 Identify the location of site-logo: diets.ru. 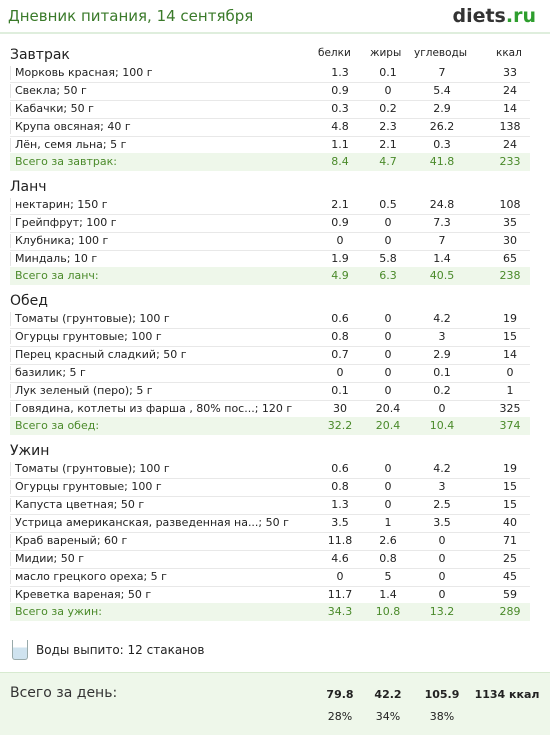
(494, 16).